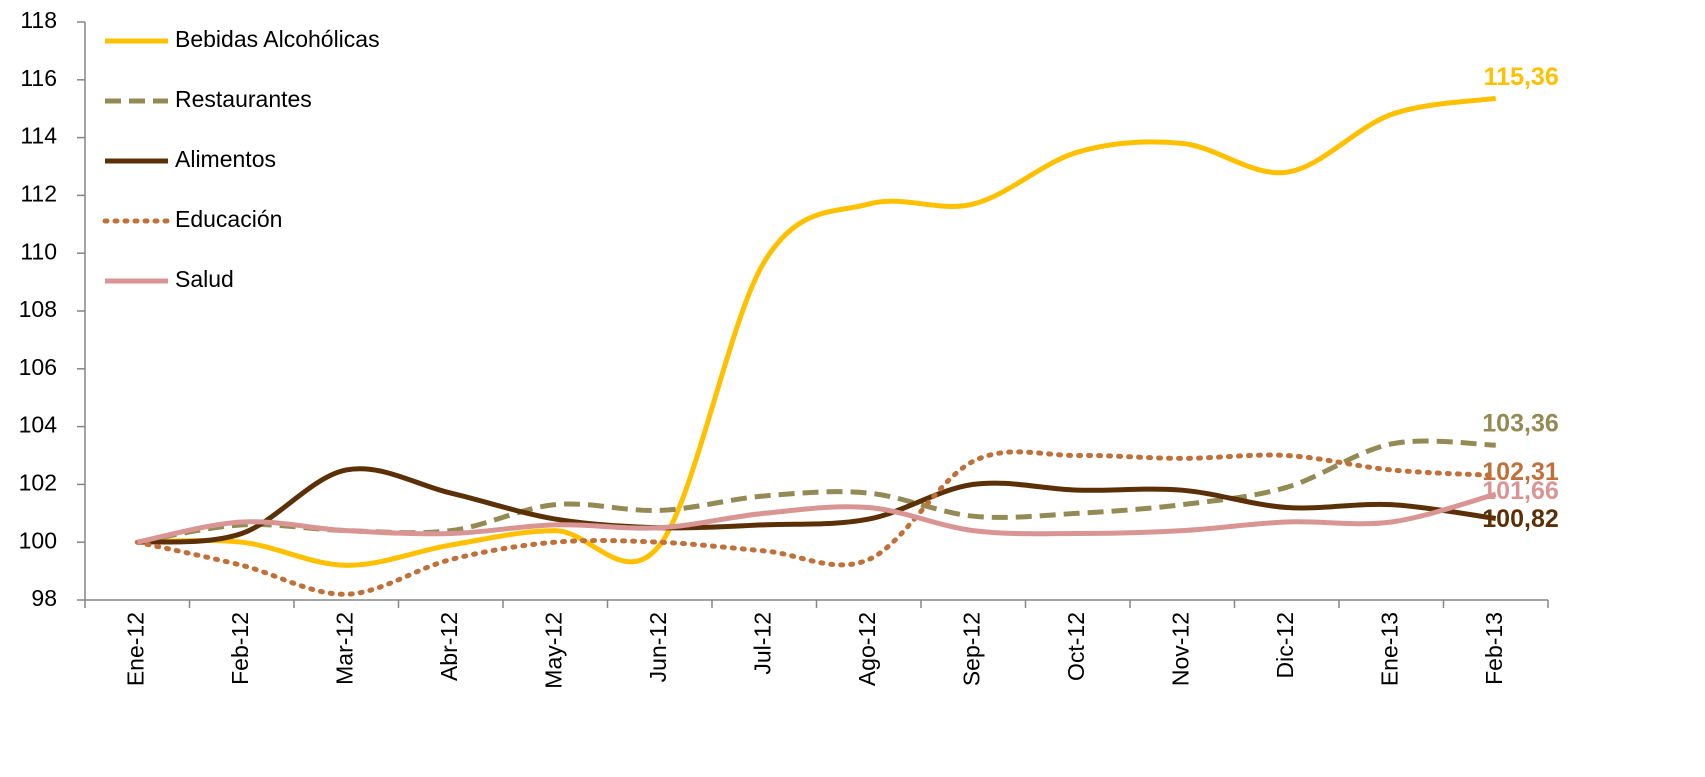 This screenshot has width=1705, height=777. What do you see at coordinates (225, 159) in the screenshot?
I see `legend-label: Alimentos` at bounding box center [225, 159].